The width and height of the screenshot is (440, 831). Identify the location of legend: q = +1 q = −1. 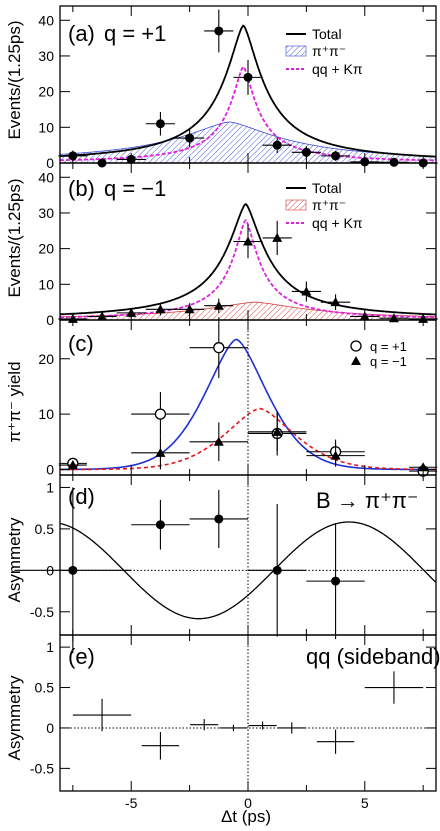
(378, 354).